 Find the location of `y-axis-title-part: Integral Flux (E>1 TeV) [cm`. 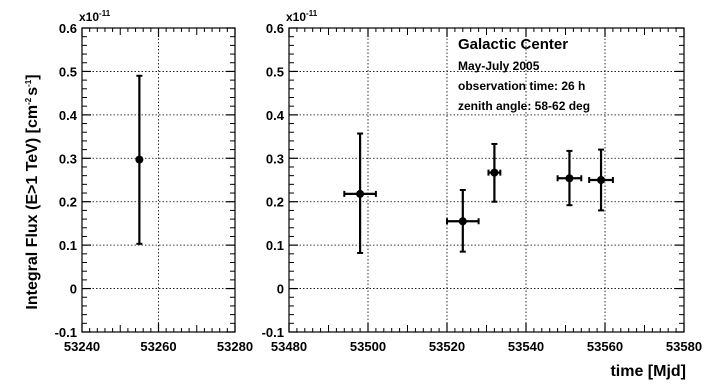

y-axis-title-part: Integral Flux (E>1 TeV) [cm is located at coordinates (32, 207).